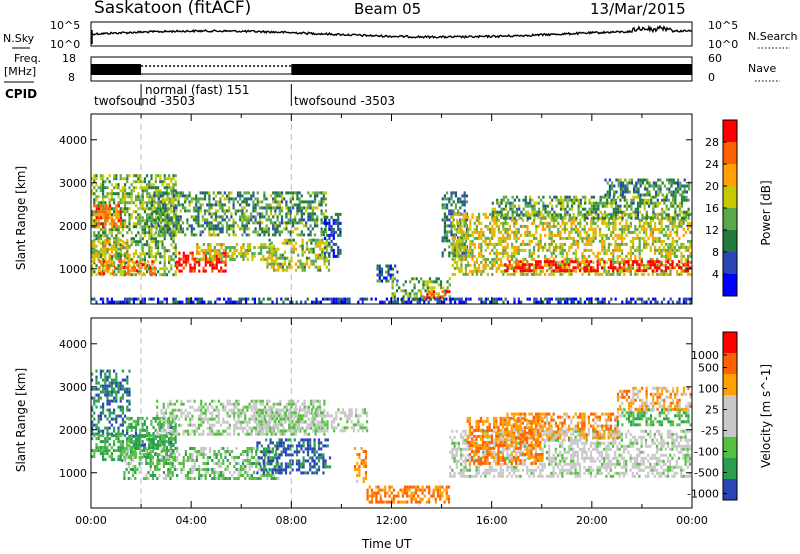 The height and width of the screenshot is (554, 800). Describe the element at coordinates (710, 431) in the screenshot. I see `velocity-colorbar-label-4: -25` at that location.